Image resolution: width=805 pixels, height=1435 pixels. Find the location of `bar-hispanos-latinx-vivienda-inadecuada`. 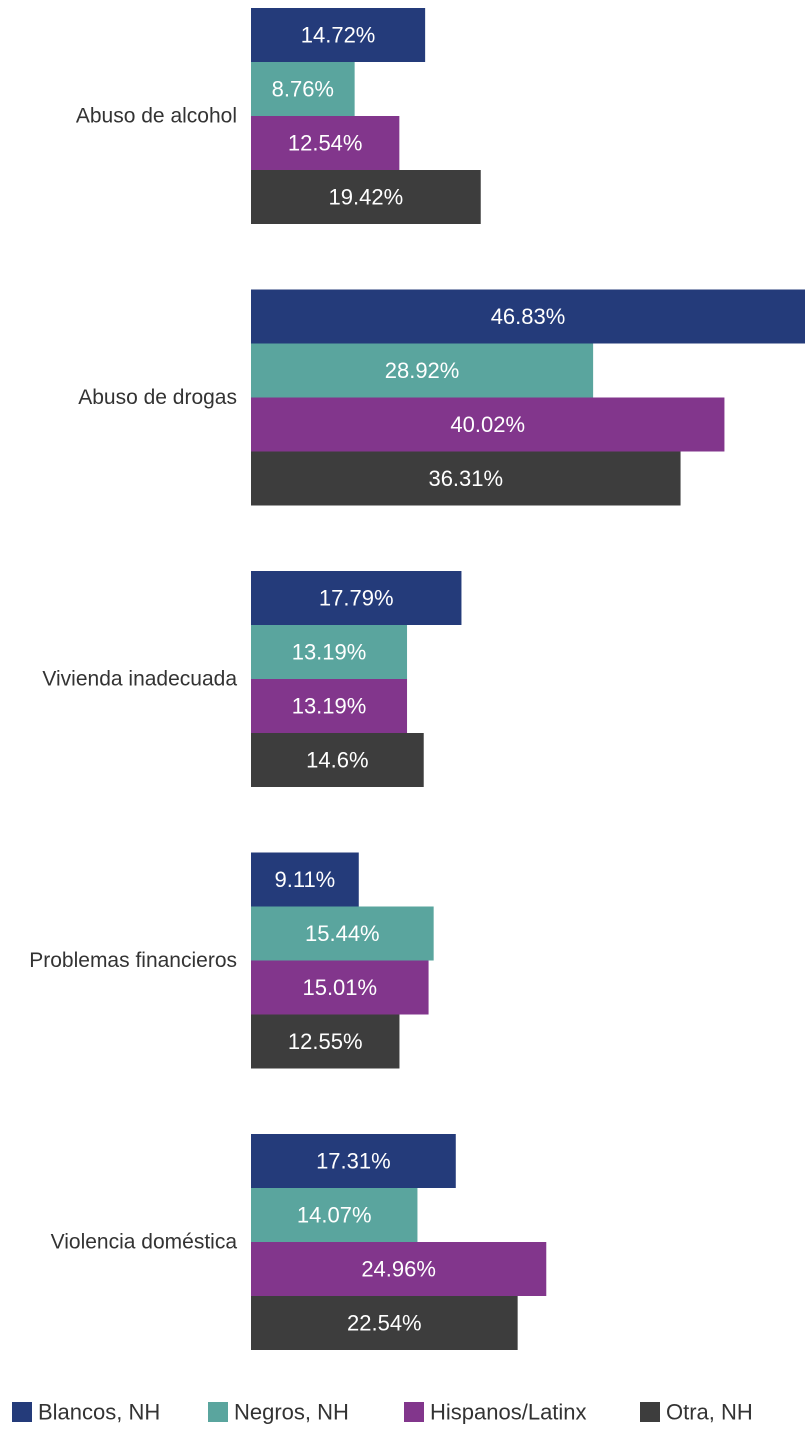

bar-hispanos-latinx-vivienda-inadecuada is located at coordinates (329, 706).